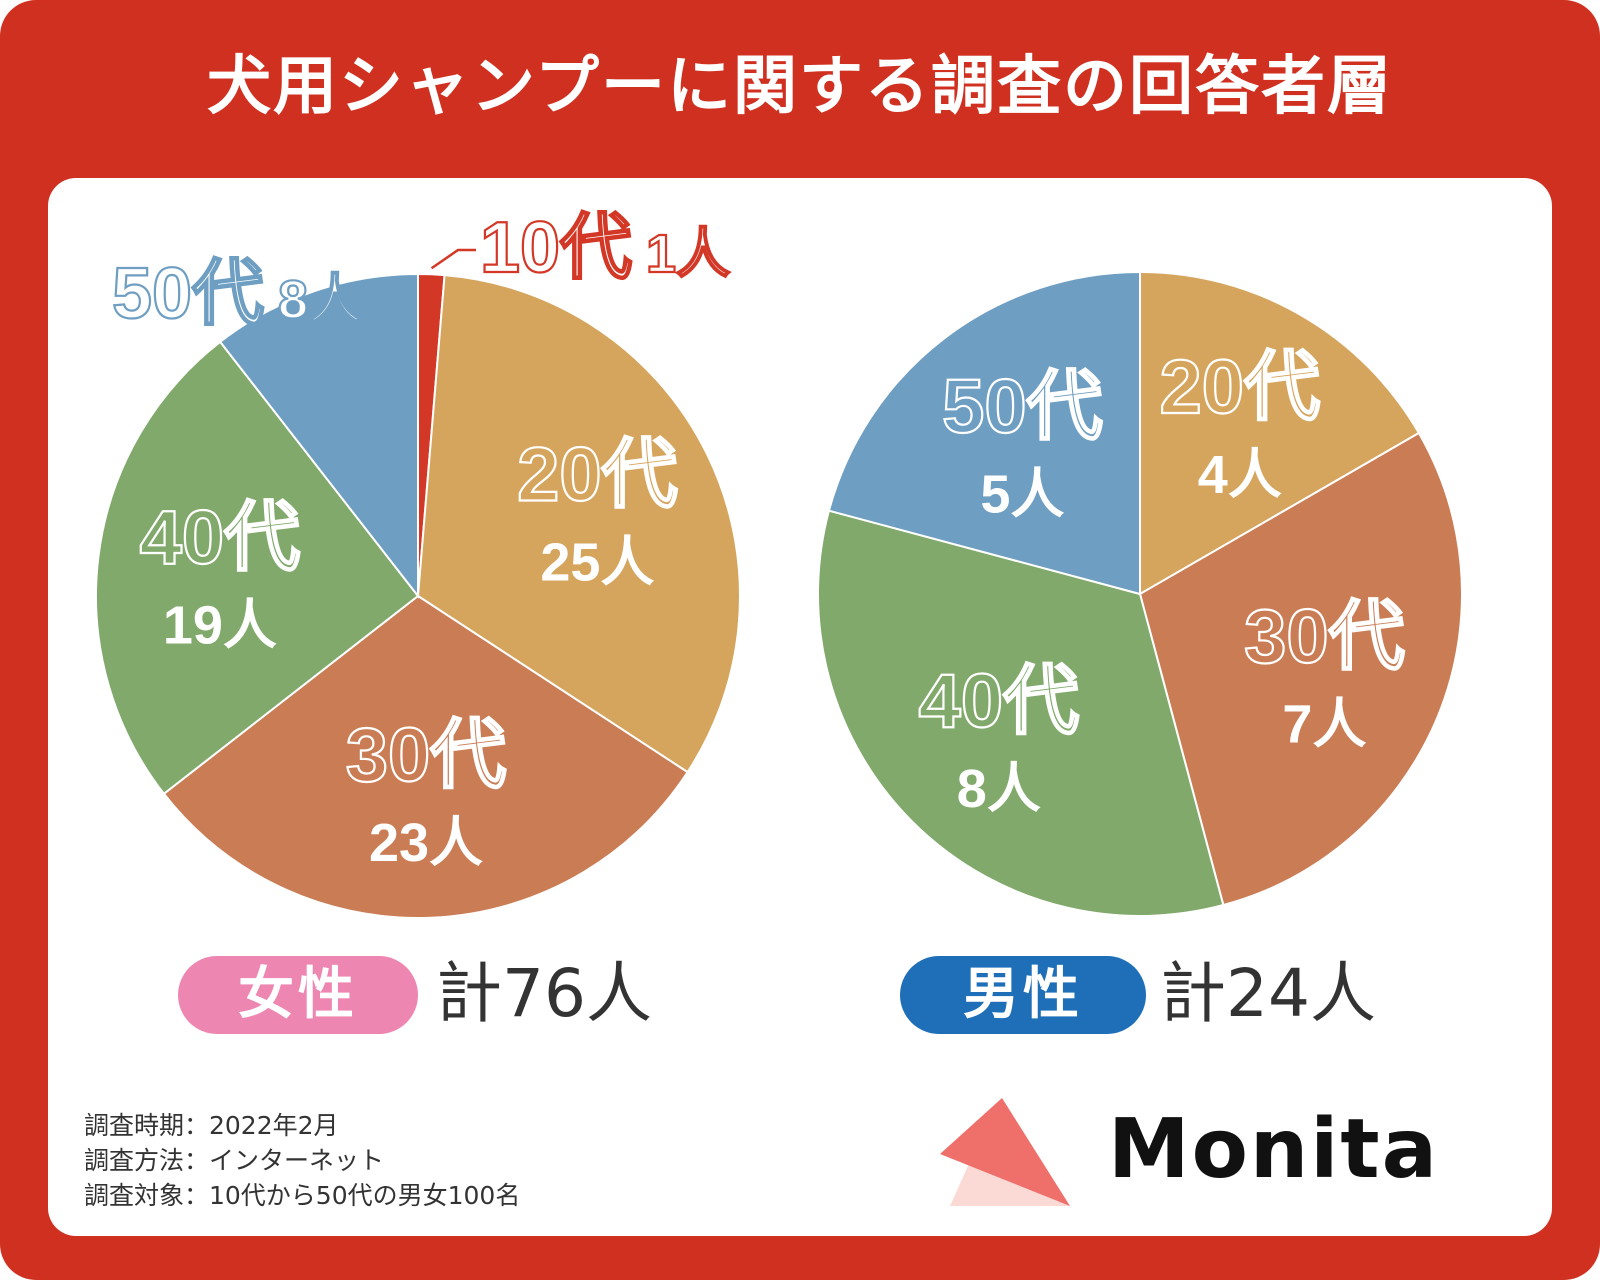 The image size is (1600, 1280). I want to click on pie1-count-0: 4人, so click(1240, 475).